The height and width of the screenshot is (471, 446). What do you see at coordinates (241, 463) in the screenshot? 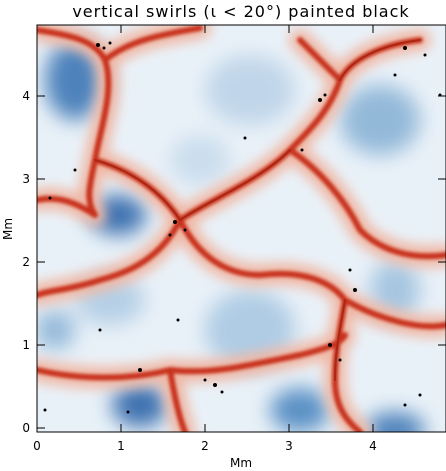
I see `x-axis-label: Mm` at bounding box center [241, 463].